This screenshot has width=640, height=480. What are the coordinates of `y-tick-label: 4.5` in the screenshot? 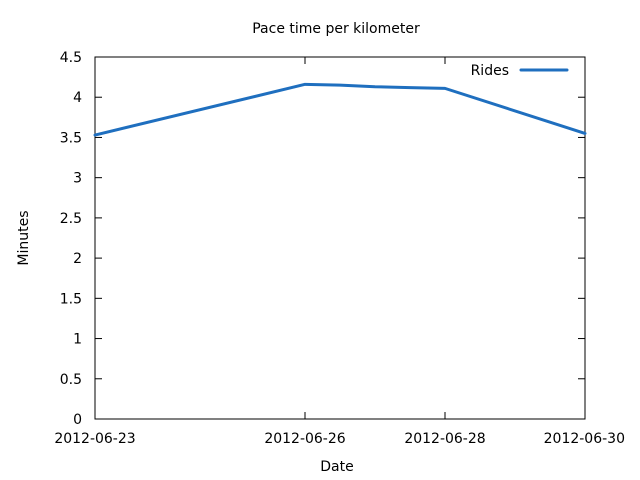 It's located at (71, 58).